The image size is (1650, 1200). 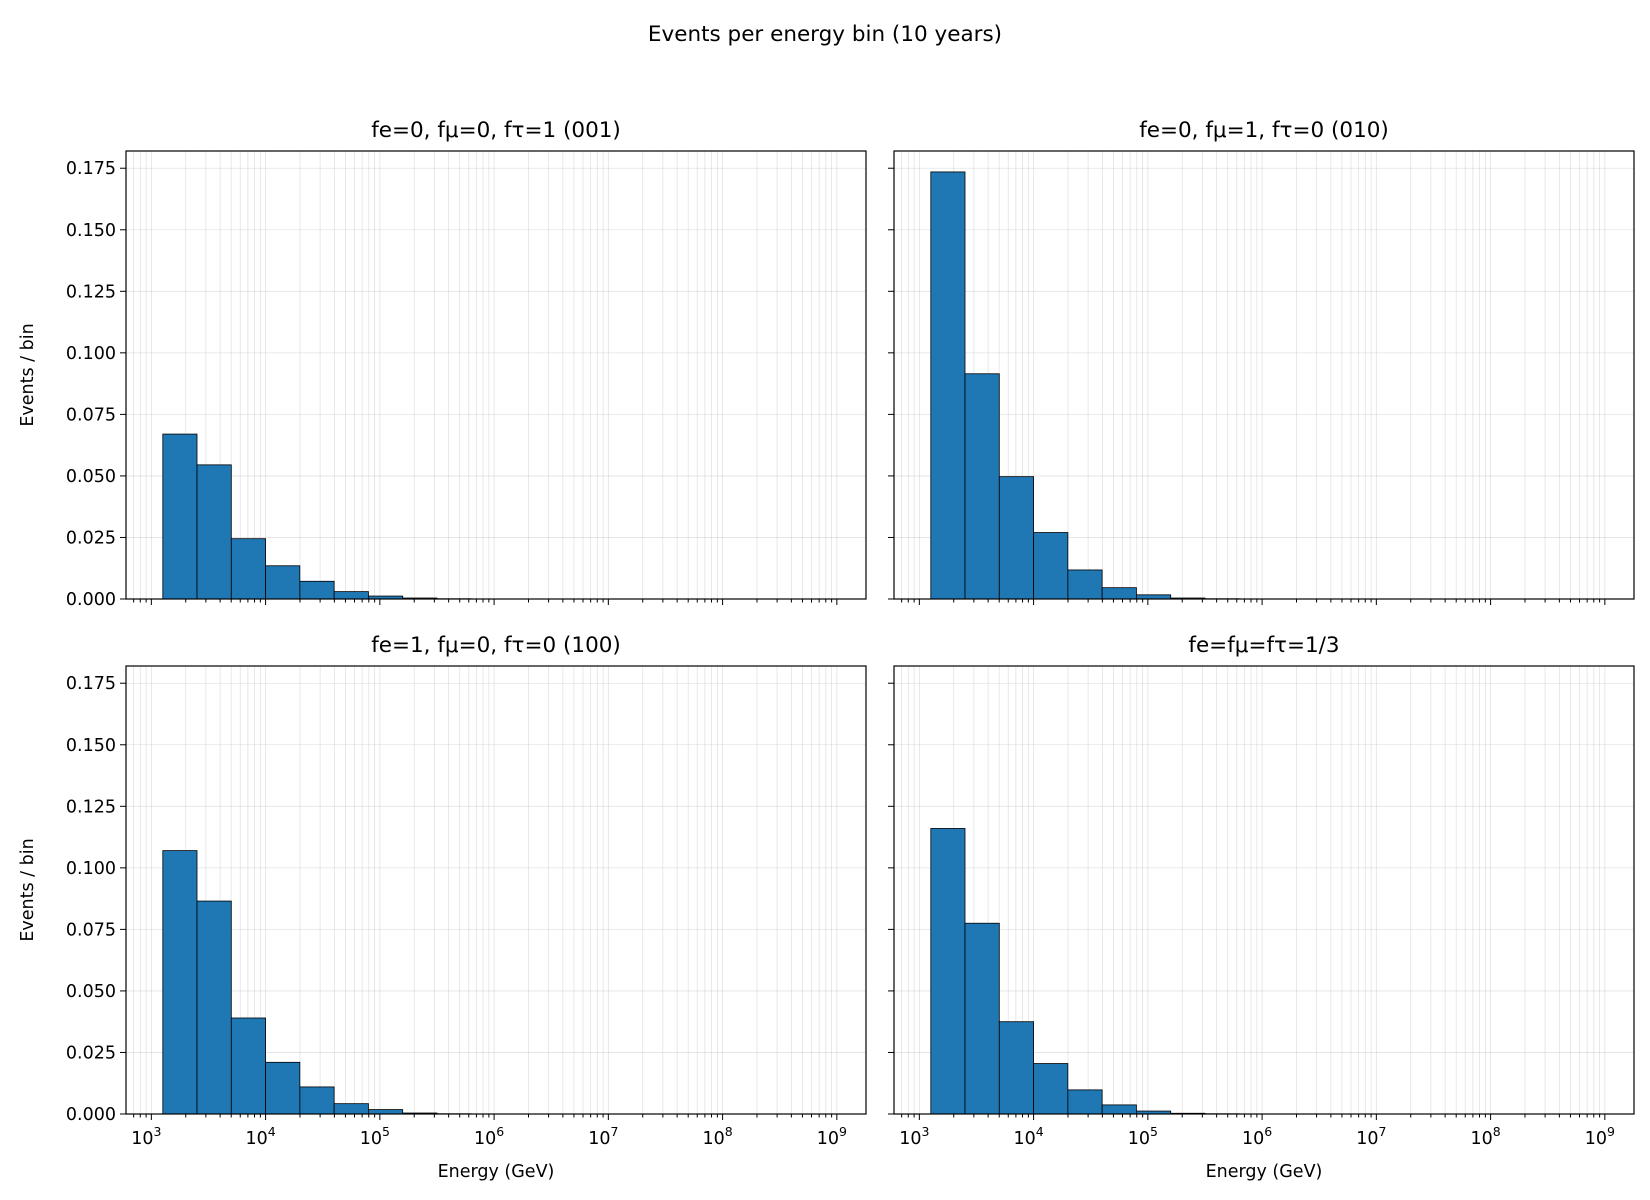 I want to click on figure-title: Events per energy bin (10 years), so click(x=825, y=34).